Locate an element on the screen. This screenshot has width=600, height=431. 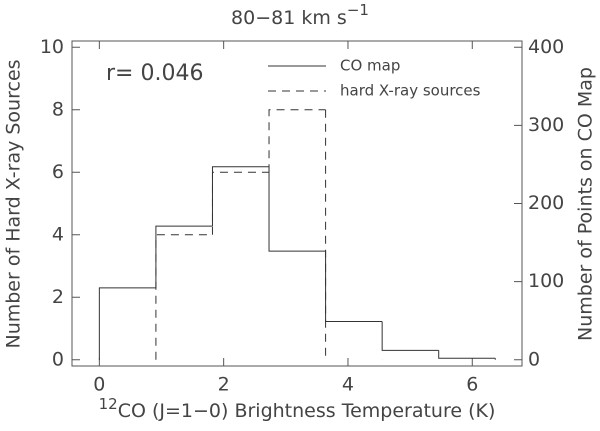
title-sup: −1 is located at coordinates (358, 10).